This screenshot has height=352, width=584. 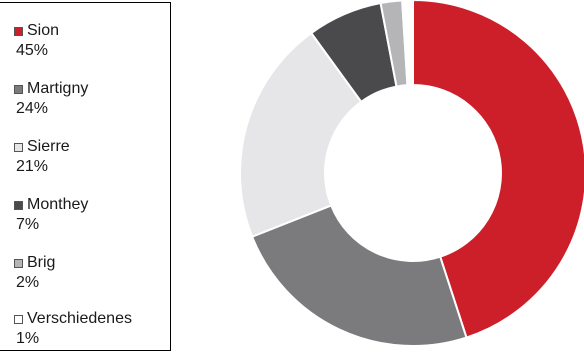 I want to click on legend-label-martigny: Martigny, so click(x=58, y=88).